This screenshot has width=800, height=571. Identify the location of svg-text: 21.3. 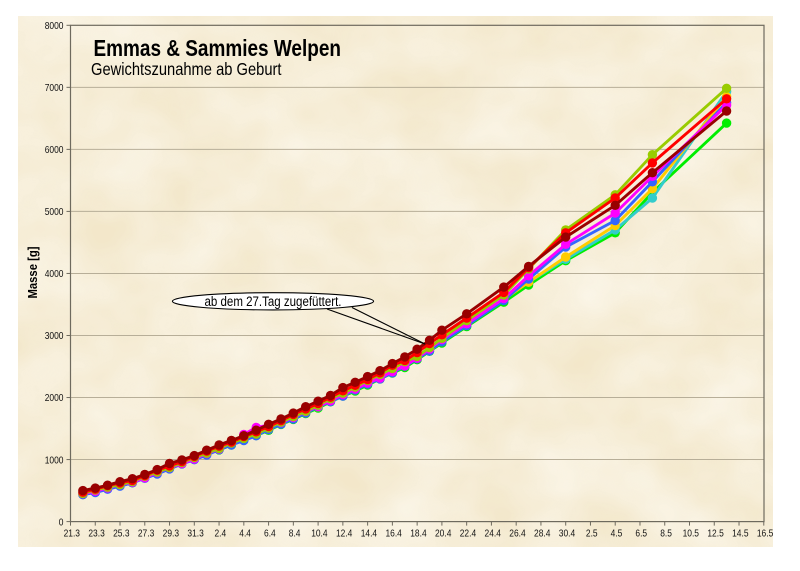
(72, 534).